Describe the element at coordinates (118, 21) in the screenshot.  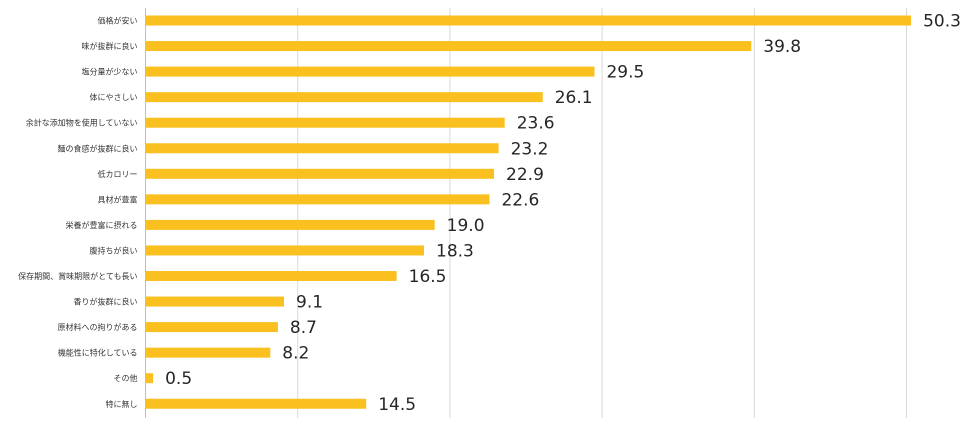
I see `category-label: 価格が安い` at that location.